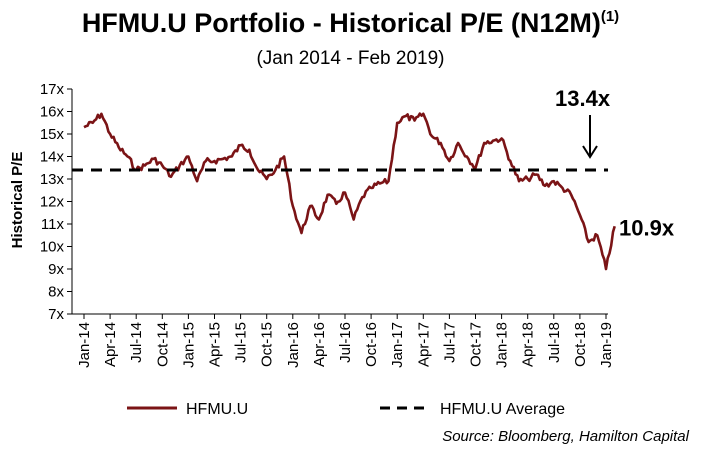  I want to click on legend-label-average: HFMU.U Average, so click(502, 409).